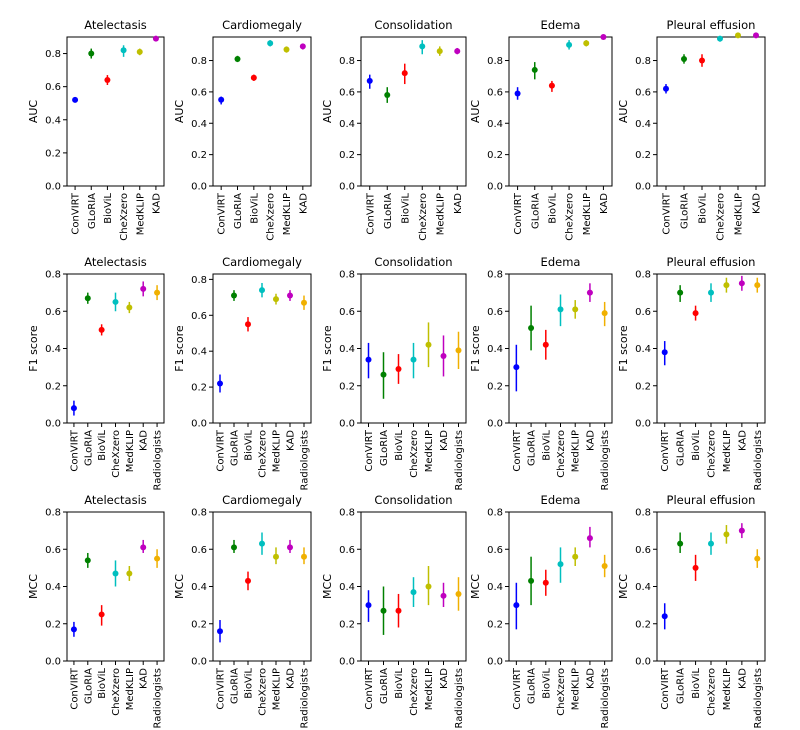 The height and width of the screenshot is (730, 800). I want to click on chart-title: Edema, so click(561, 25).